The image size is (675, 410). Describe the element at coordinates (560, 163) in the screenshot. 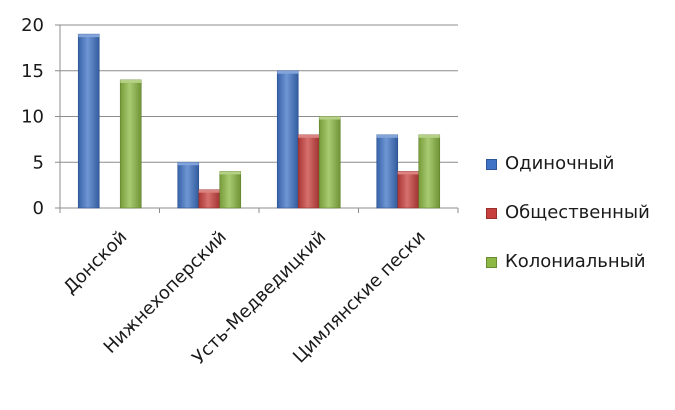

I see `legend-label-single: Одиночный` at that location.